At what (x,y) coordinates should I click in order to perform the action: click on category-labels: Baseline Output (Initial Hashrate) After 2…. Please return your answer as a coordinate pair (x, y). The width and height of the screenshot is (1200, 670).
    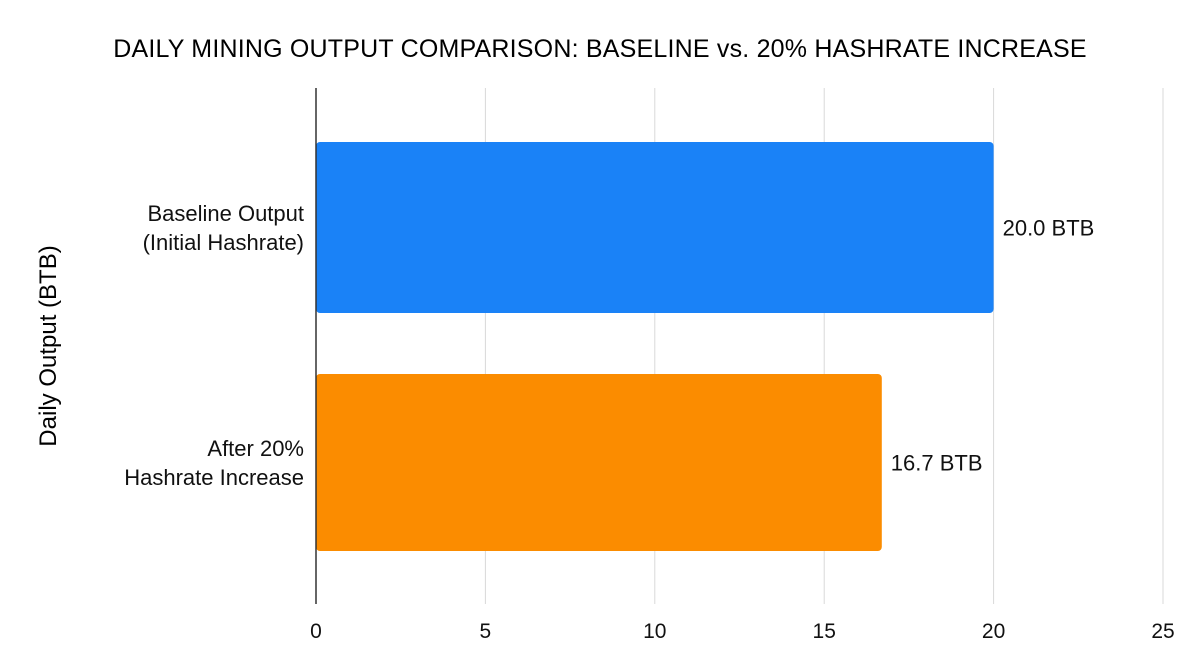
    Looking at the image, I should click on (214, 345).